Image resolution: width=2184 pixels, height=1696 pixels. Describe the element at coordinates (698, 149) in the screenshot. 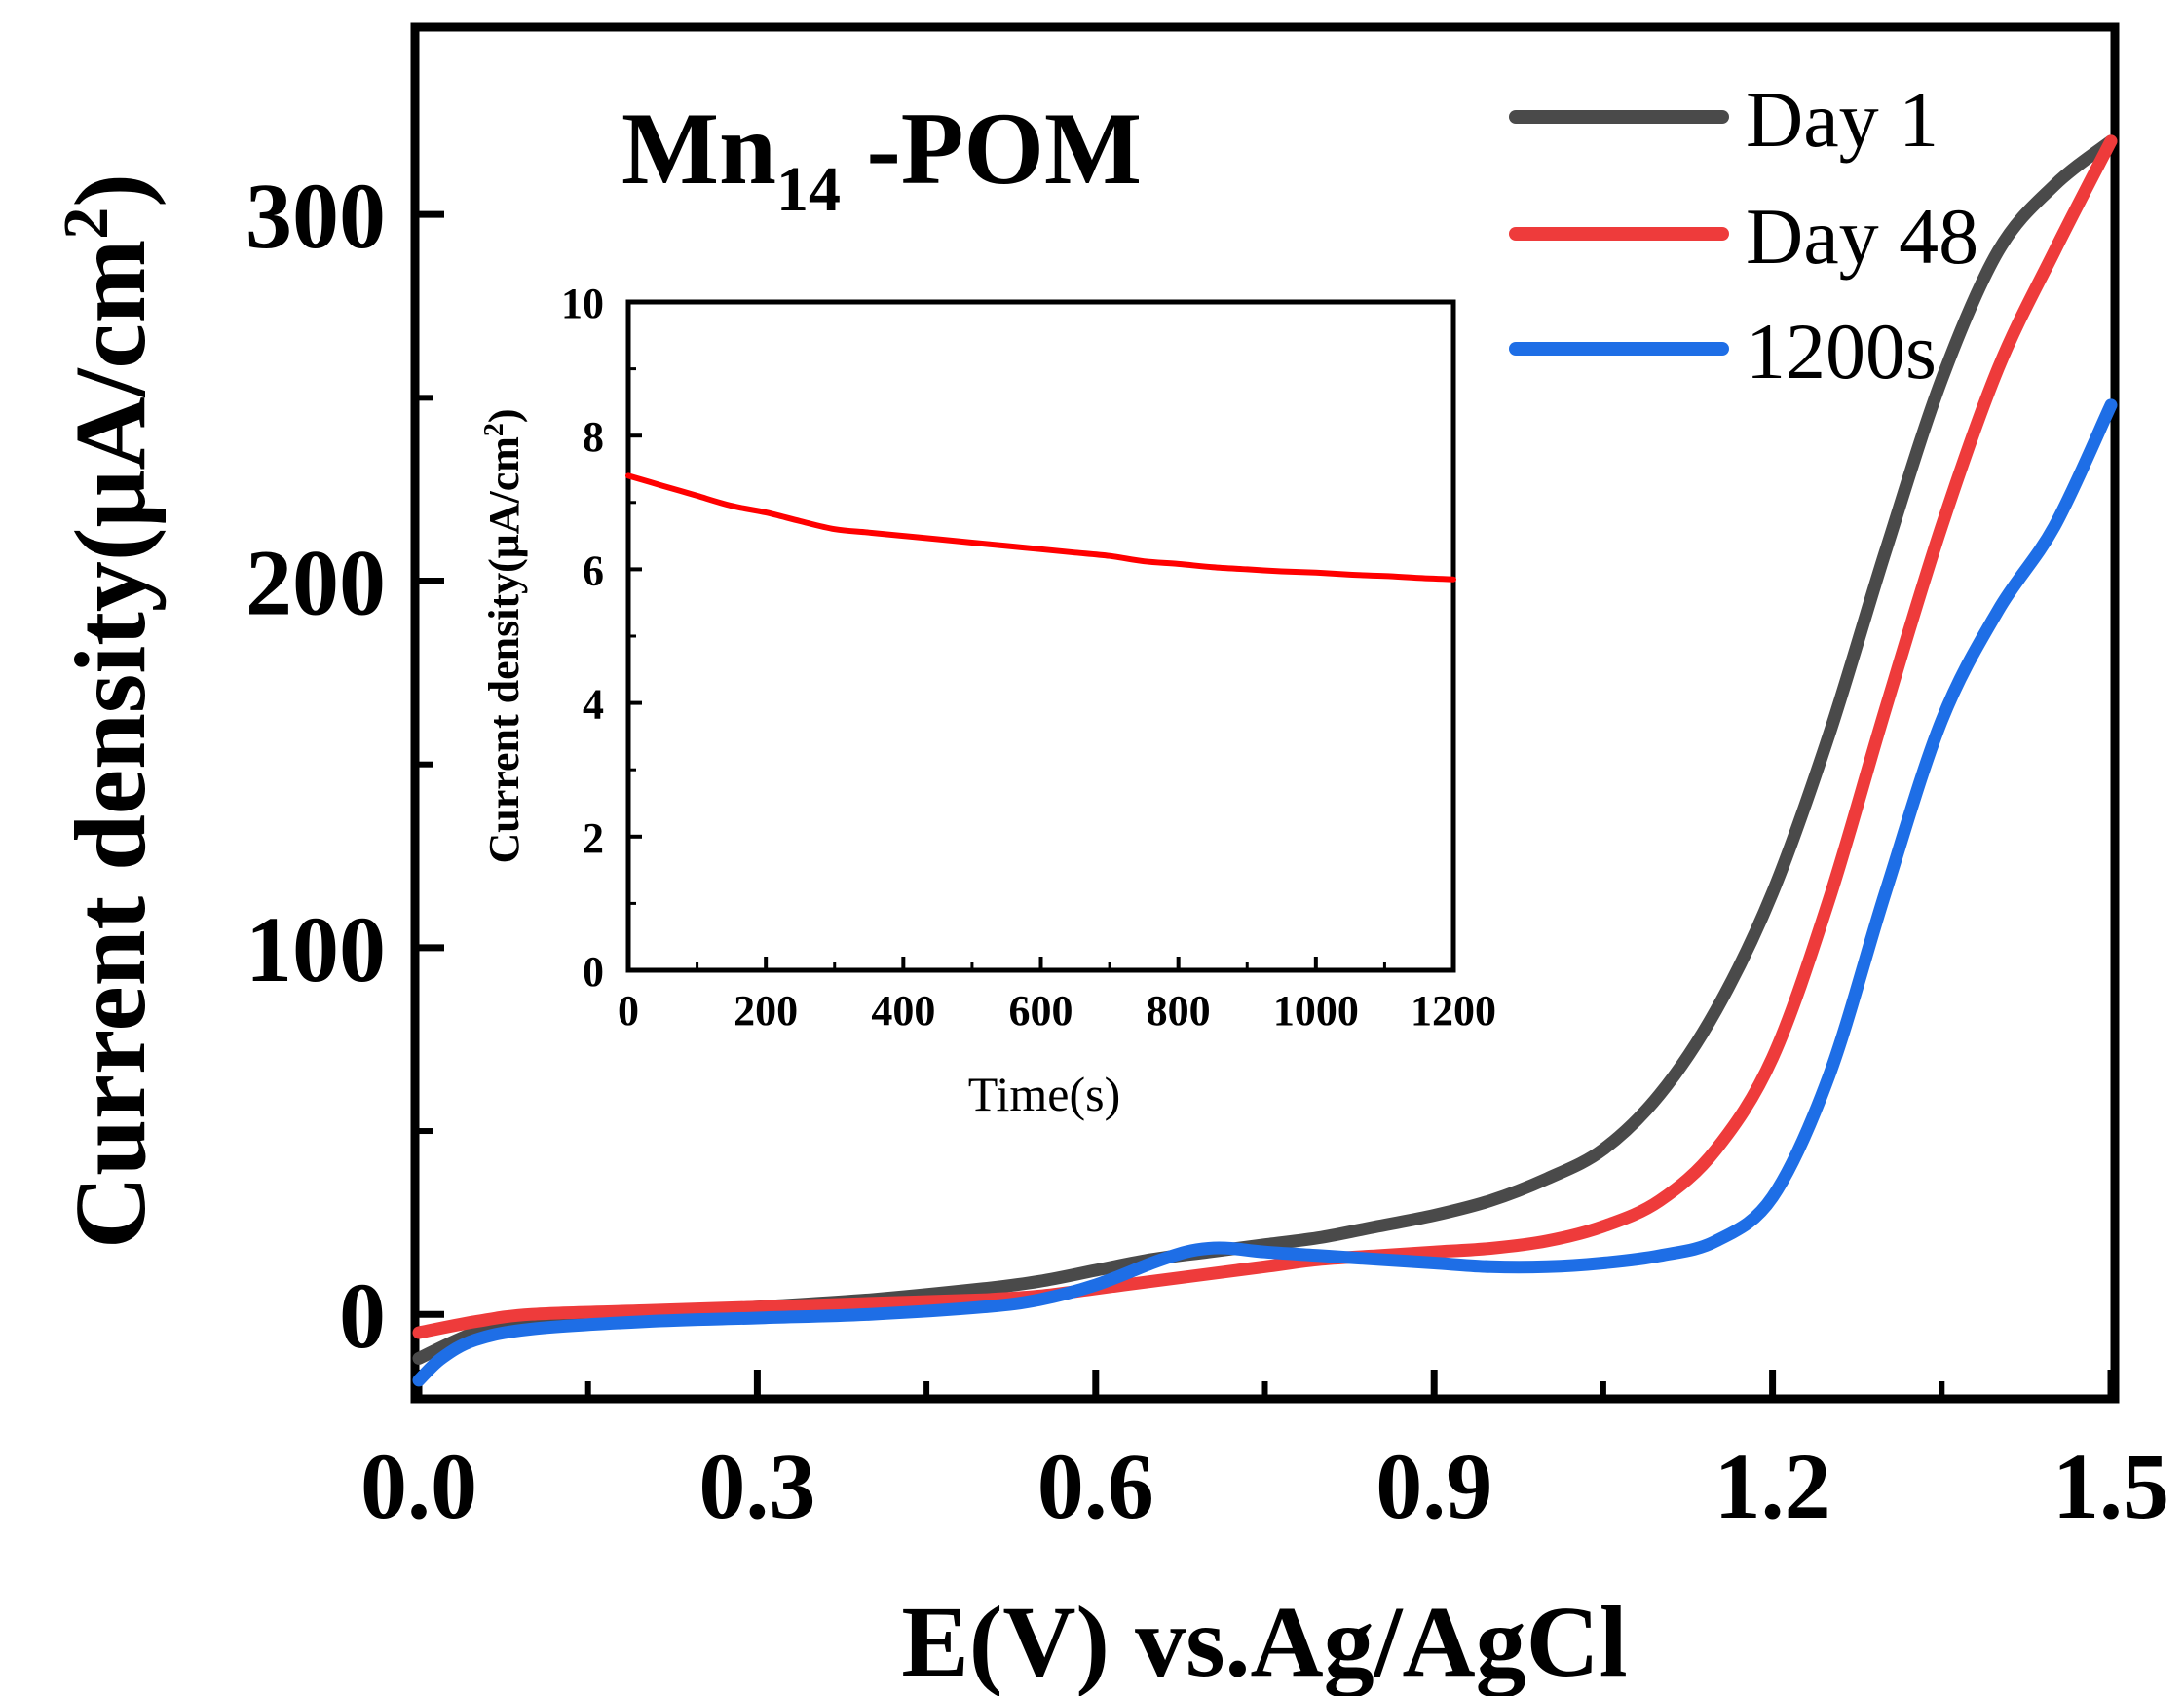

I see `main-chart-title-base: Mn` at that location.